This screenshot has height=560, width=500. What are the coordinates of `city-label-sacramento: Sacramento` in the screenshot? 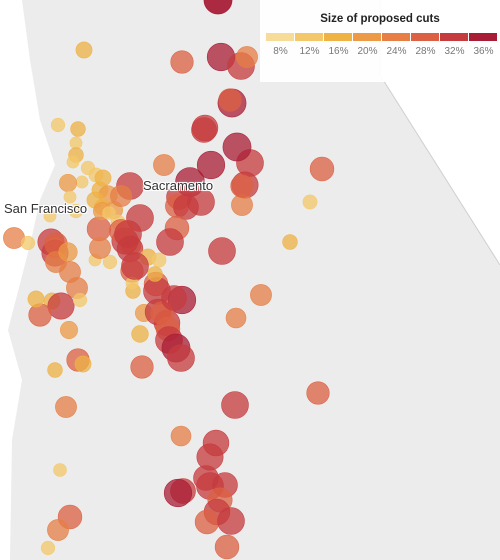 It's located at (178, 185).